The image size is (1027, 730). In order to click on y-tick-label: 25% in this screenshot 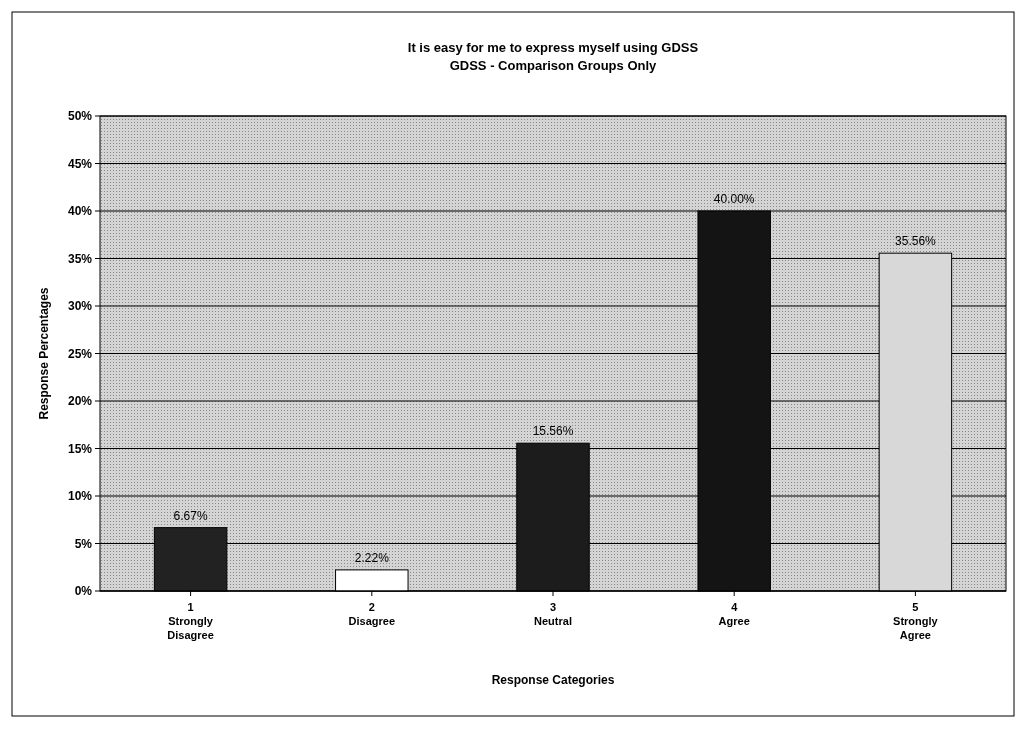, I will do `click(80, 353)`.